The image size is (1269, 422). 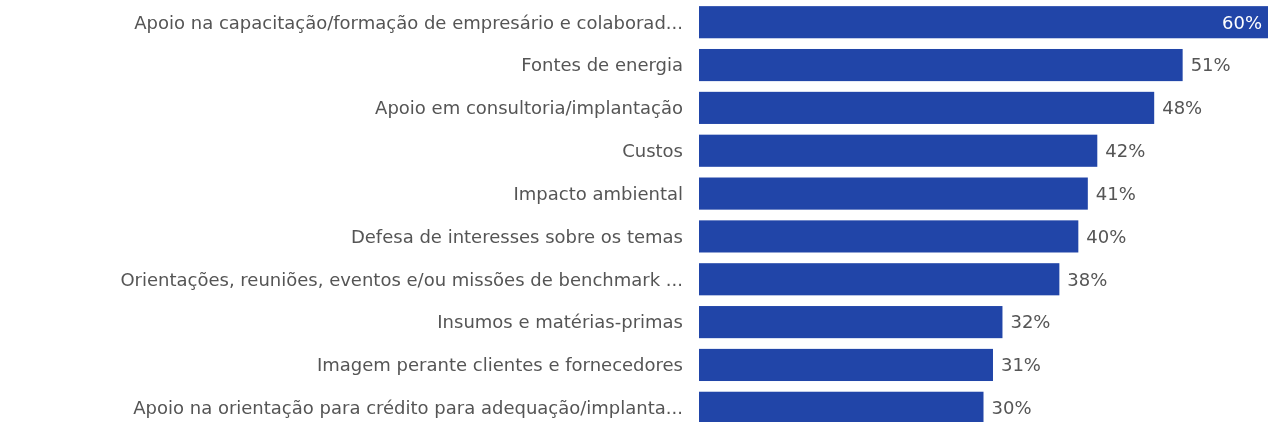 What do you see at coordinates (516, 236) in the screenshot?
I see `y-tick-label: Defesa de interesses sobre os temas` at bounding box center [516, 236].